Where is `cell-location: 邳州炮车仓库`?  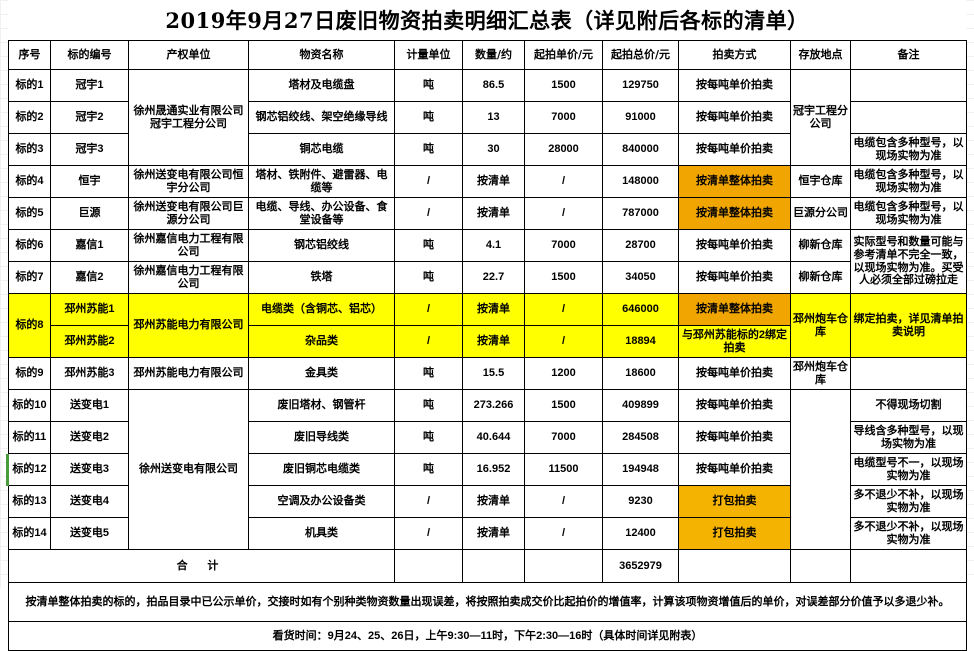
cell-location: 邳州炮车仓库 is located at coordinates (820, 373).